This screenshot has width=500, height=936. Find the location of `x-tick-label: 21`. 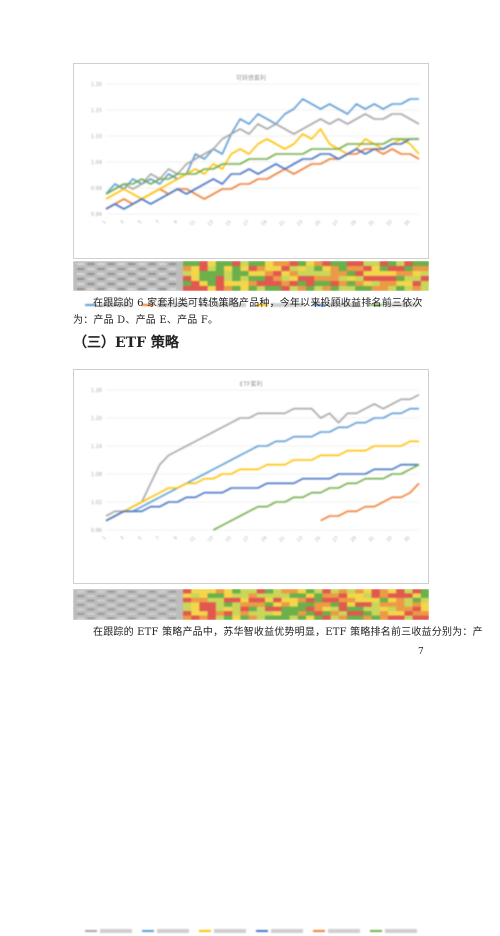

x-tick-label: 21 is located at coordinates (282, 223).